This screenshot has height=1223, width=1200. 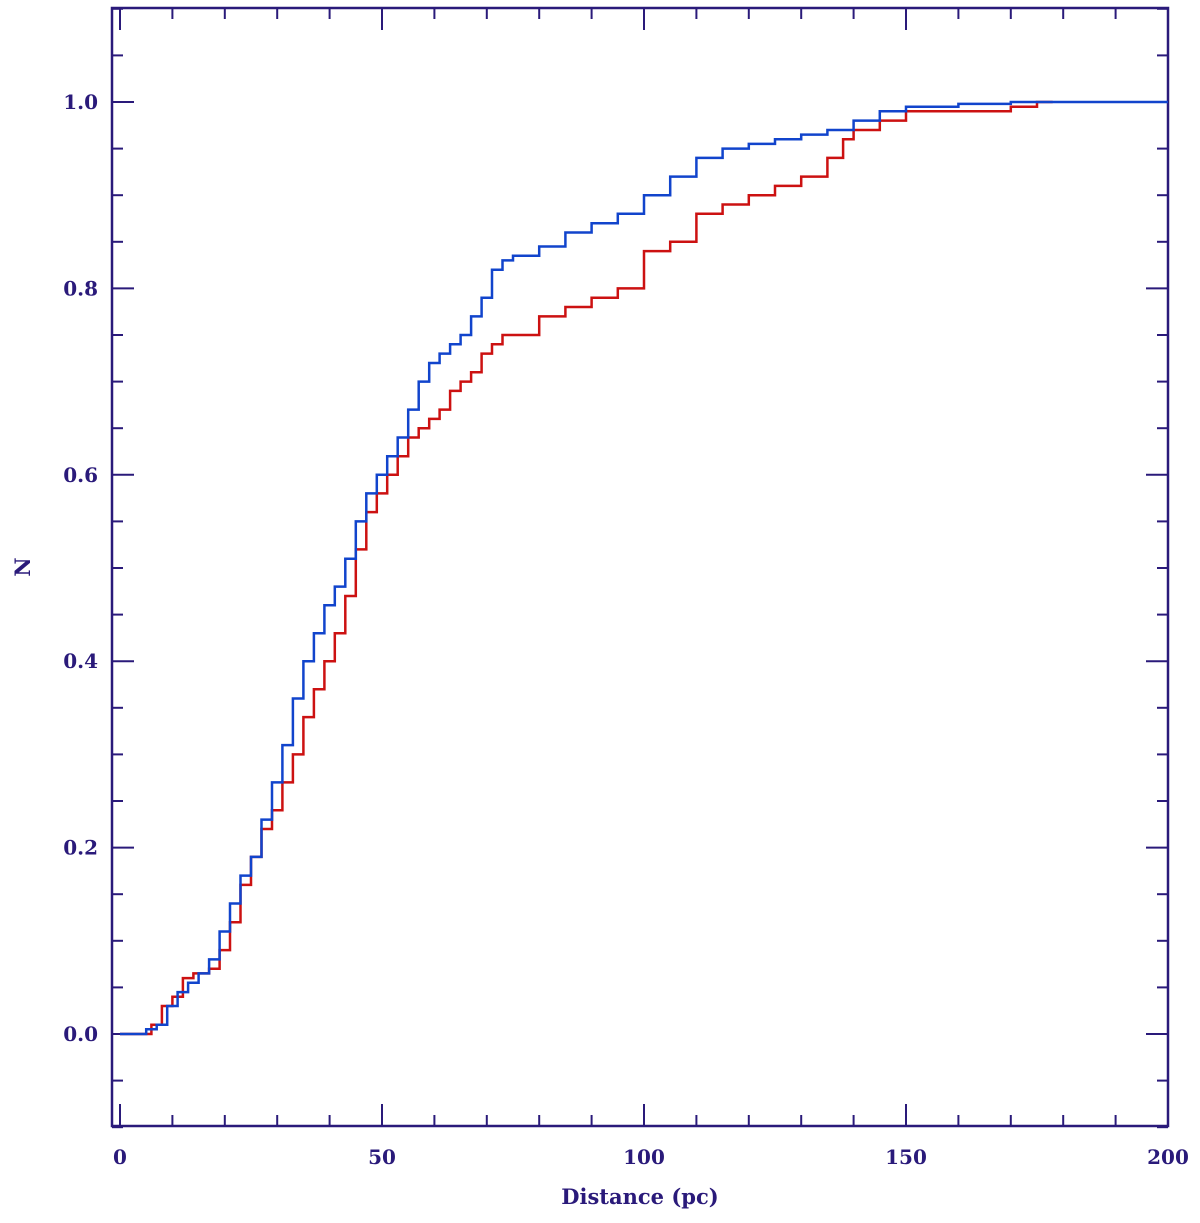 I want to click on x-axis-label: Distance (pc), so click(x=639, y=1196).